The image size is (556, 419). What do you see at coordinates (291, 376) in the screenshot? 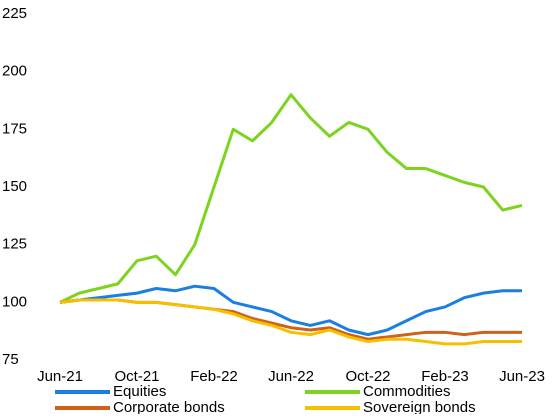
I see `x-tick-label: Jun-22` at bounding box center [291, 376].